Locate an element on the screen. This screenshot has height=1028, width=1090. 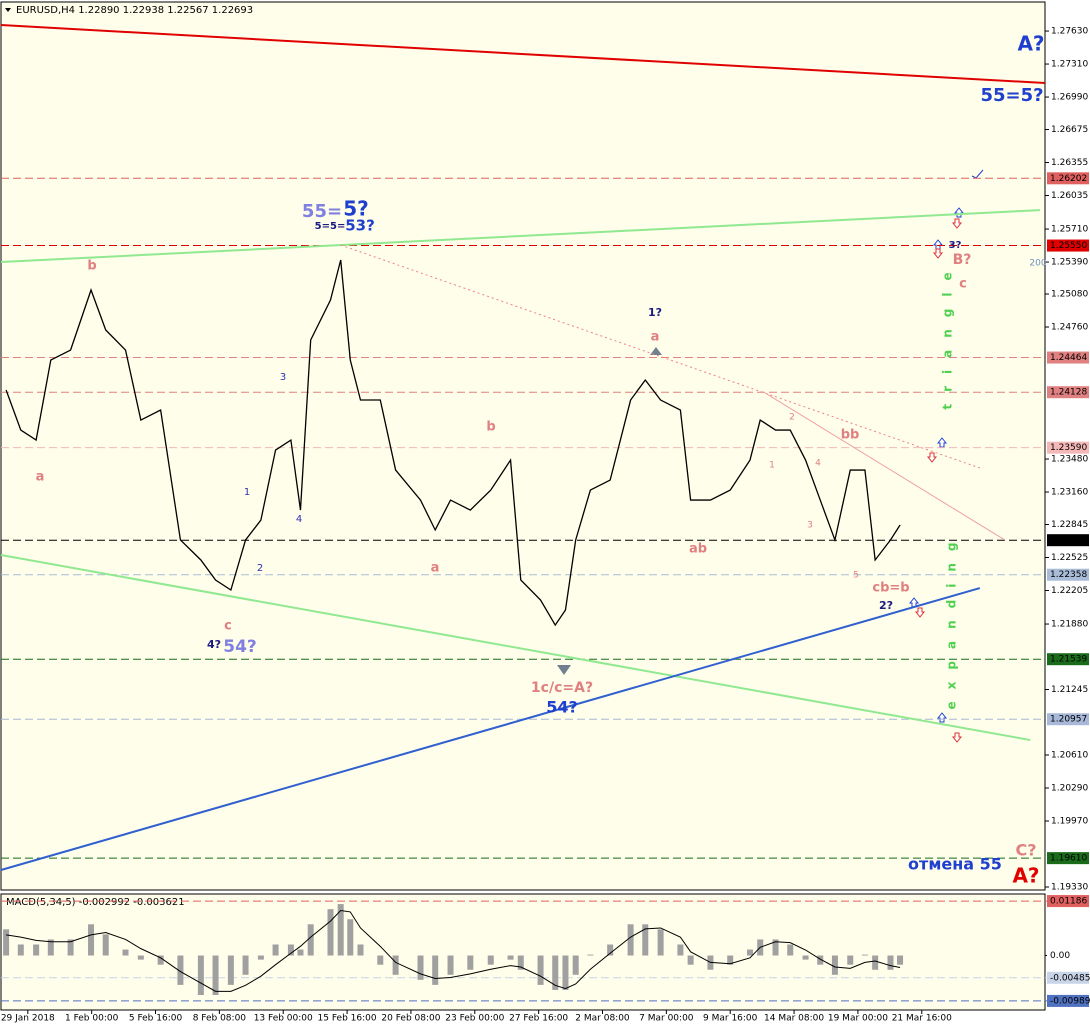
annotation: 55=5? is located at coordinates (1011, 95).